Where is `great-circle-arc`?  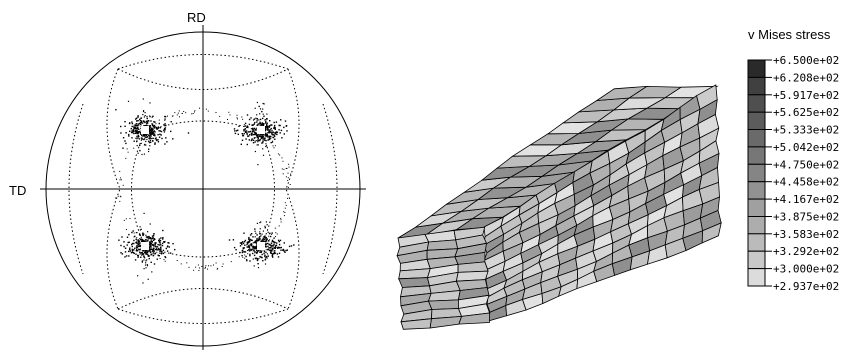 great-circle-arc is located at coordinates (203, 126).